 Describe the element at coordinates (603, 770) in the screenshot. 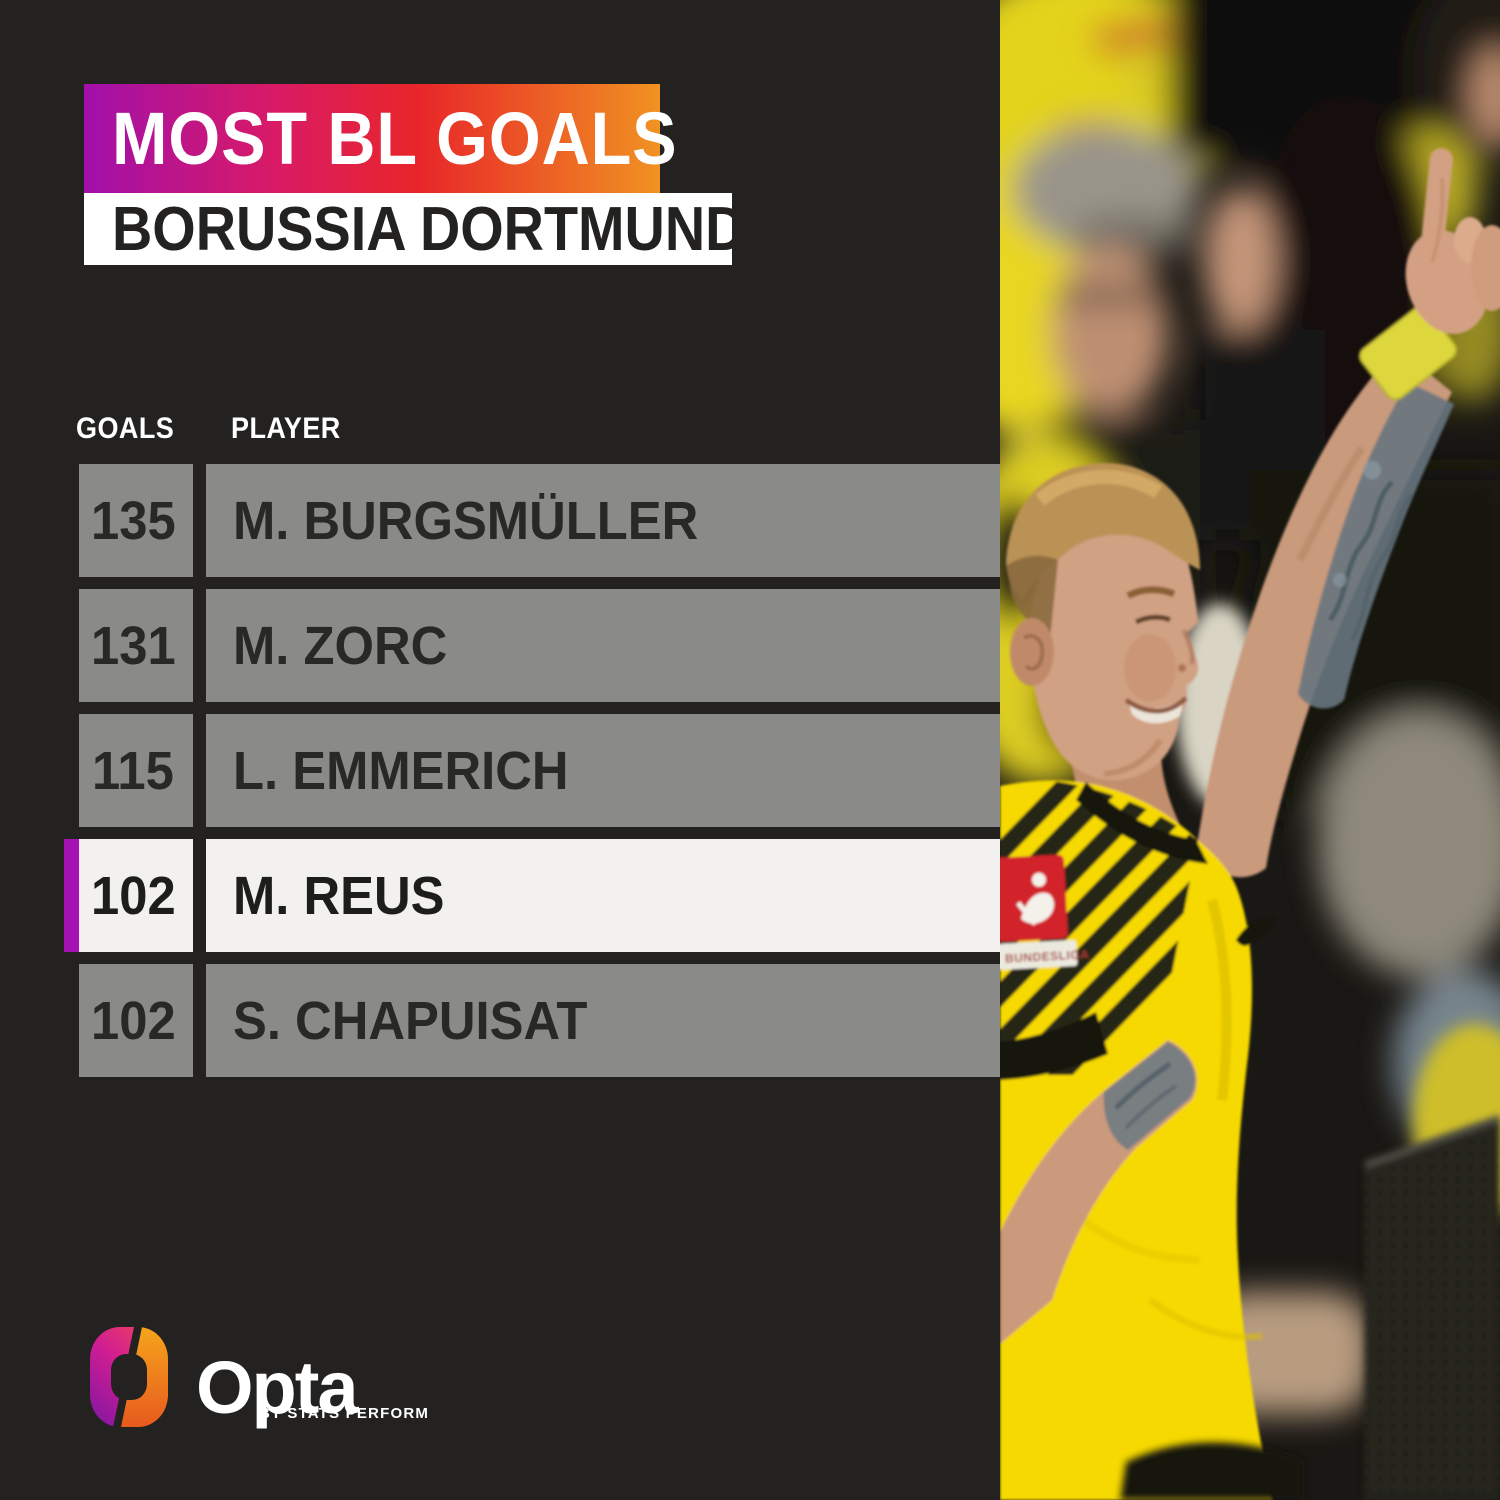

I see `player-name: L. EMMERICH` at that location.